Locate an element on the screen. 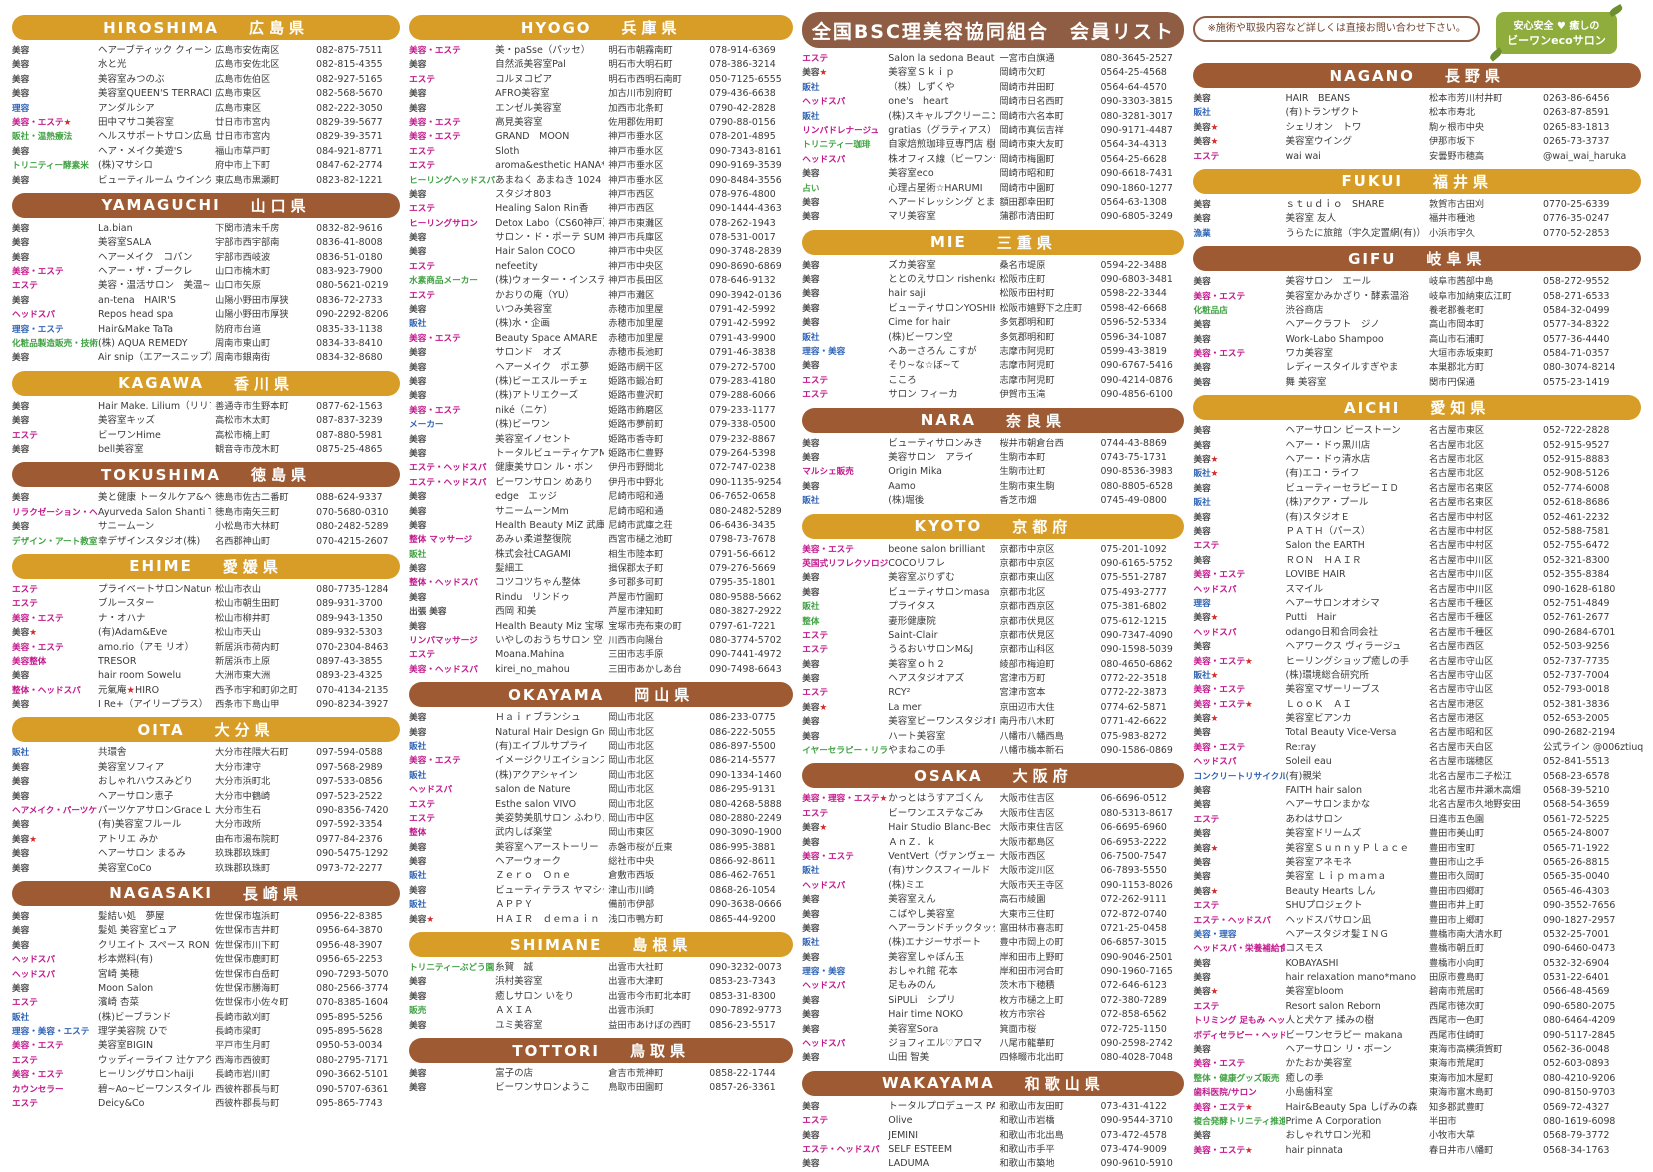  section-name-jp: 岐阜県 is located at coordinates (1456, 259).